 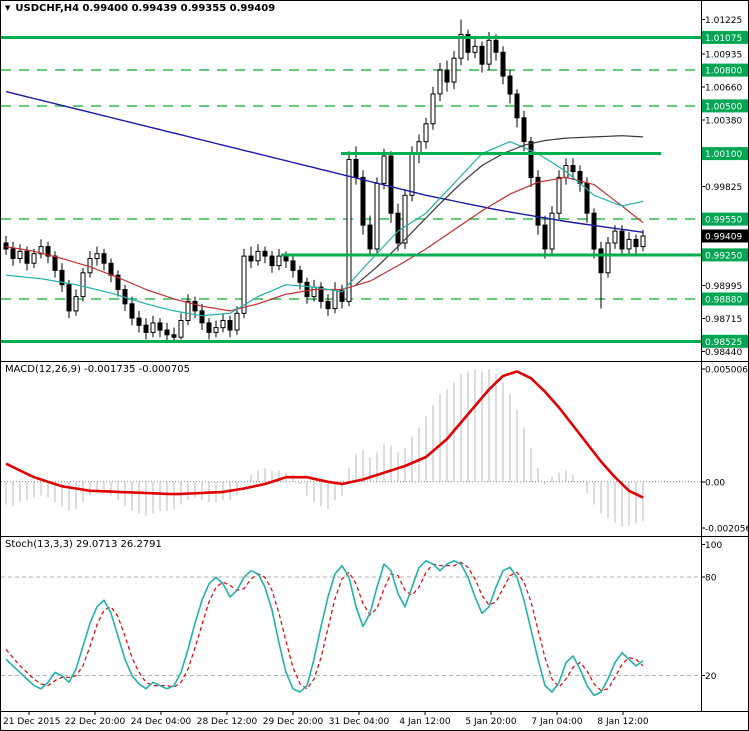 I want to click on stoch-indicator-label: Stoch(13,3,3) 29.0713 26.2791, so click(x=83, y=544).